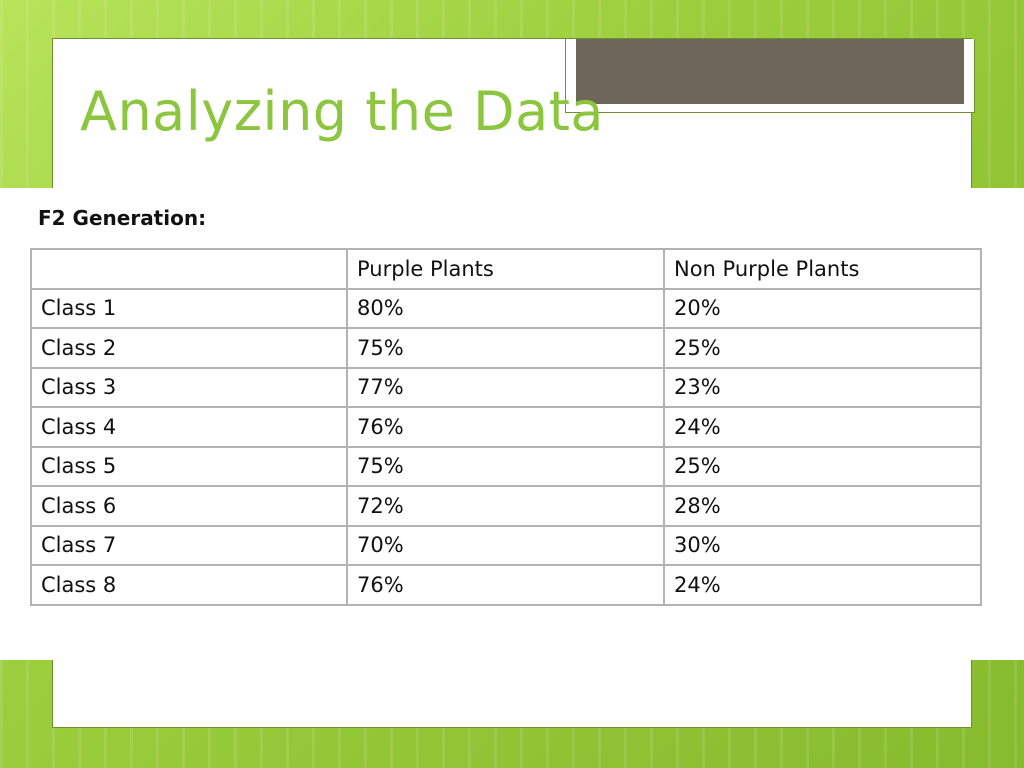 The height and width of the screenshot is (768, 1024). What do you see at coordinates (189, 348) in the screenshot?
I see `class-cell: Class 2` at bounding box center [189, 348].